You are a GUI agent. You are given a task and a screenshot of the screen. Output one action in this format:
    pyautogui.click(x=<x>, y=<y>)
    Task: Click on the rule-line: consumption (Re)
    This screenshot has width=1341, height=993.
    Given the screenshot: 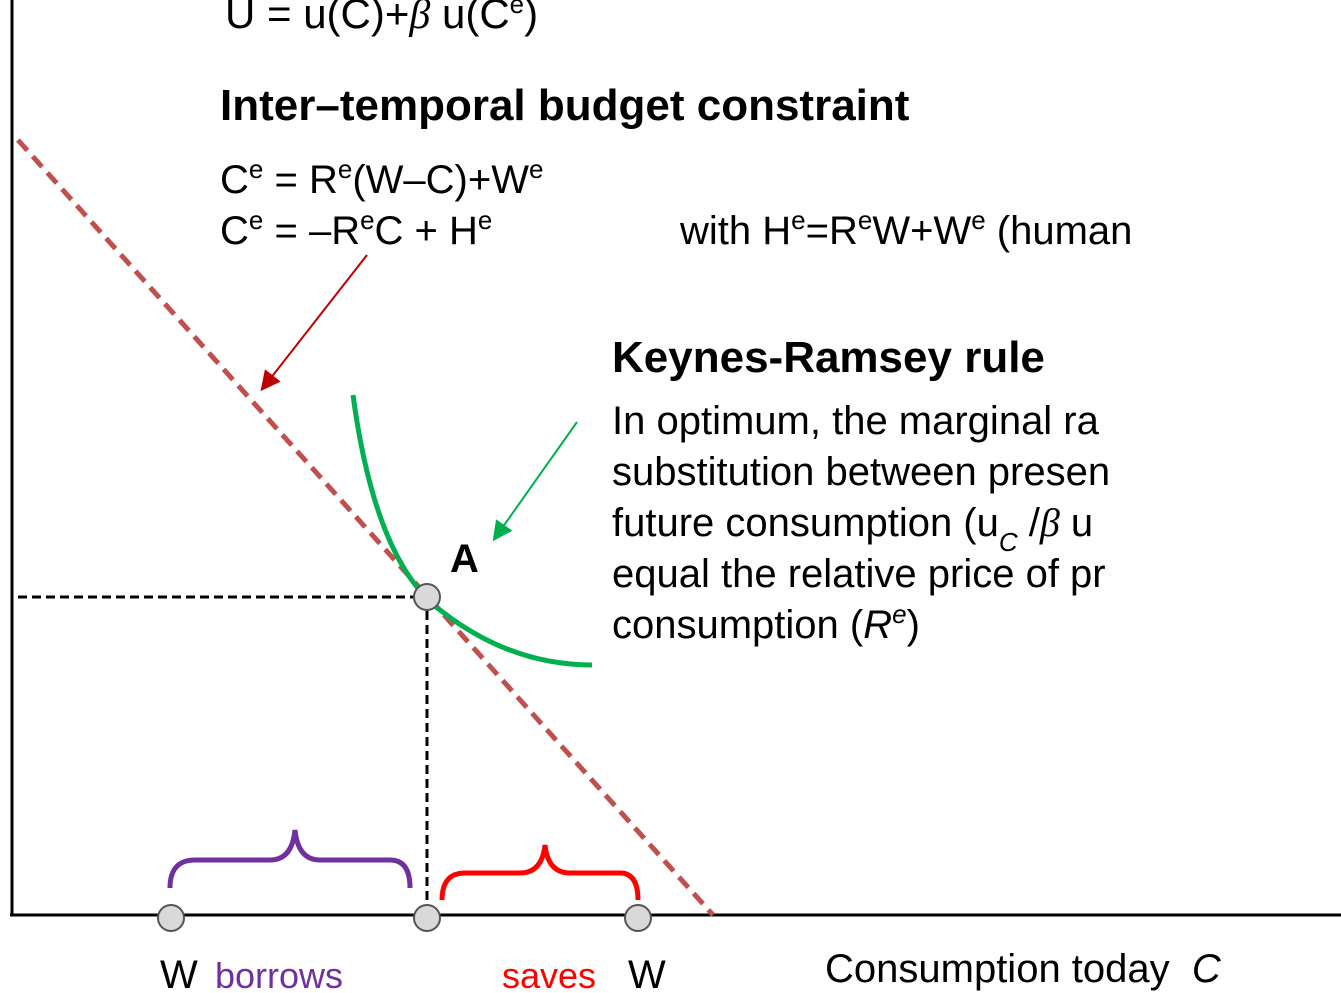 What is the action you would take?
    pyautogui.click(x=766, y=623)
    